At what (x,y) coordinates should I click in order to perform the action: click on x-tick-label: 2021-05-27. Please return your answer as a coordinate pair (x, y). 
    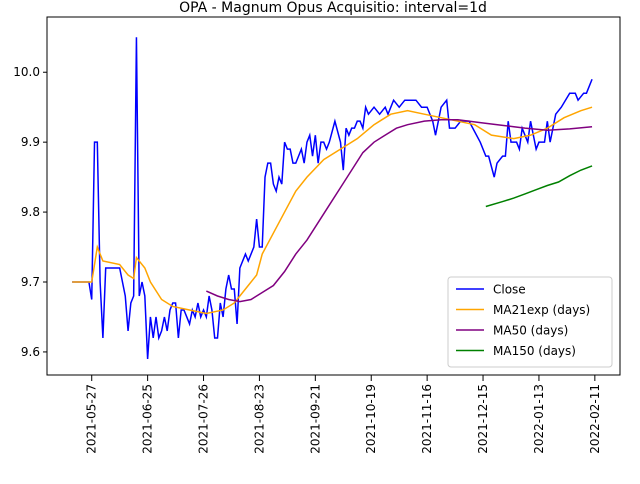
    Looking at the image, I should click on (92, 419).